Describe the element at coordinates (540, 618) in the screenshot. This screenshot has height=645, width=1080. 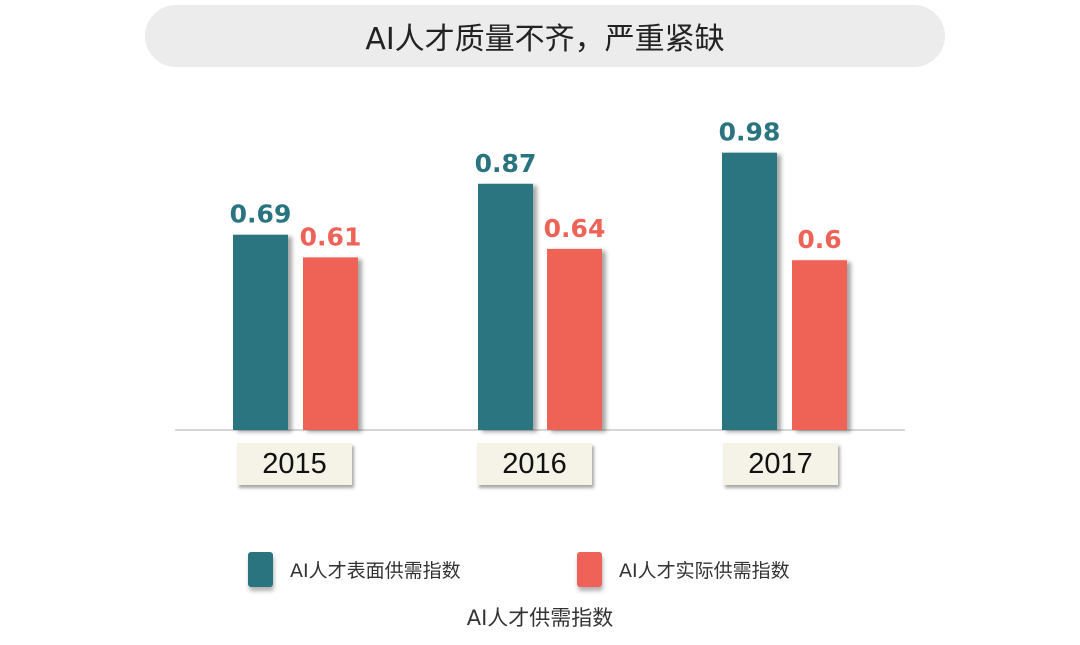
I see `chart-subtitle: AI人才供需指数` at that location.